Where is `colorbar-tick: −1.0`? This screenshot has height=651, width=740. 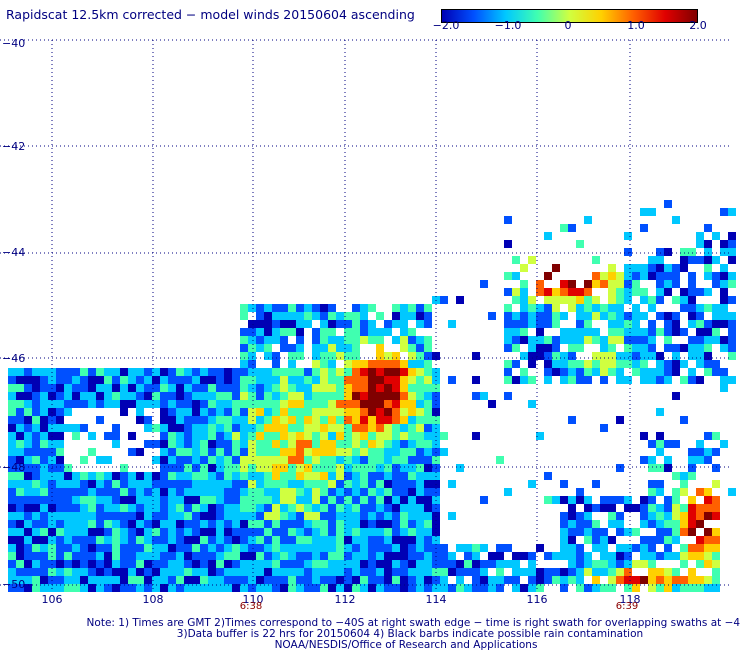 colorbar-tick: −1.0 is located at coordinates (508, 25).